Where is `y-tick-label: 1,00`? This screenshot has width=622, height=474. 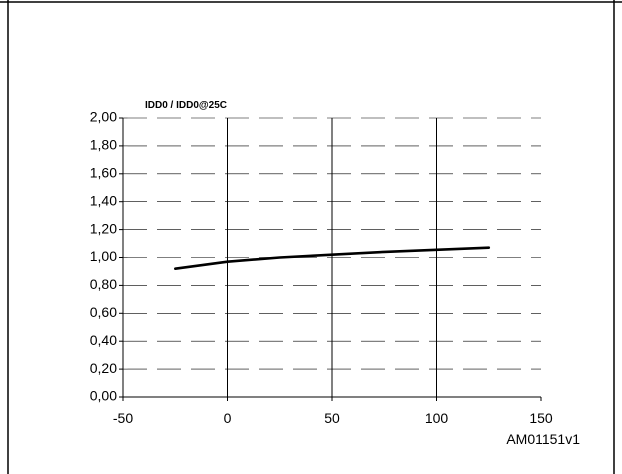 y-tick-label: 1,00 is located at coordinates (103, 256).